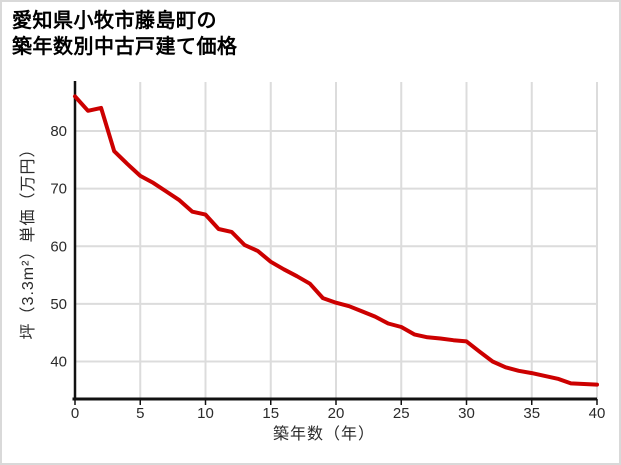 The image size is (621, 465). I want to click on x-tick-label: 15, so click(270, 413).